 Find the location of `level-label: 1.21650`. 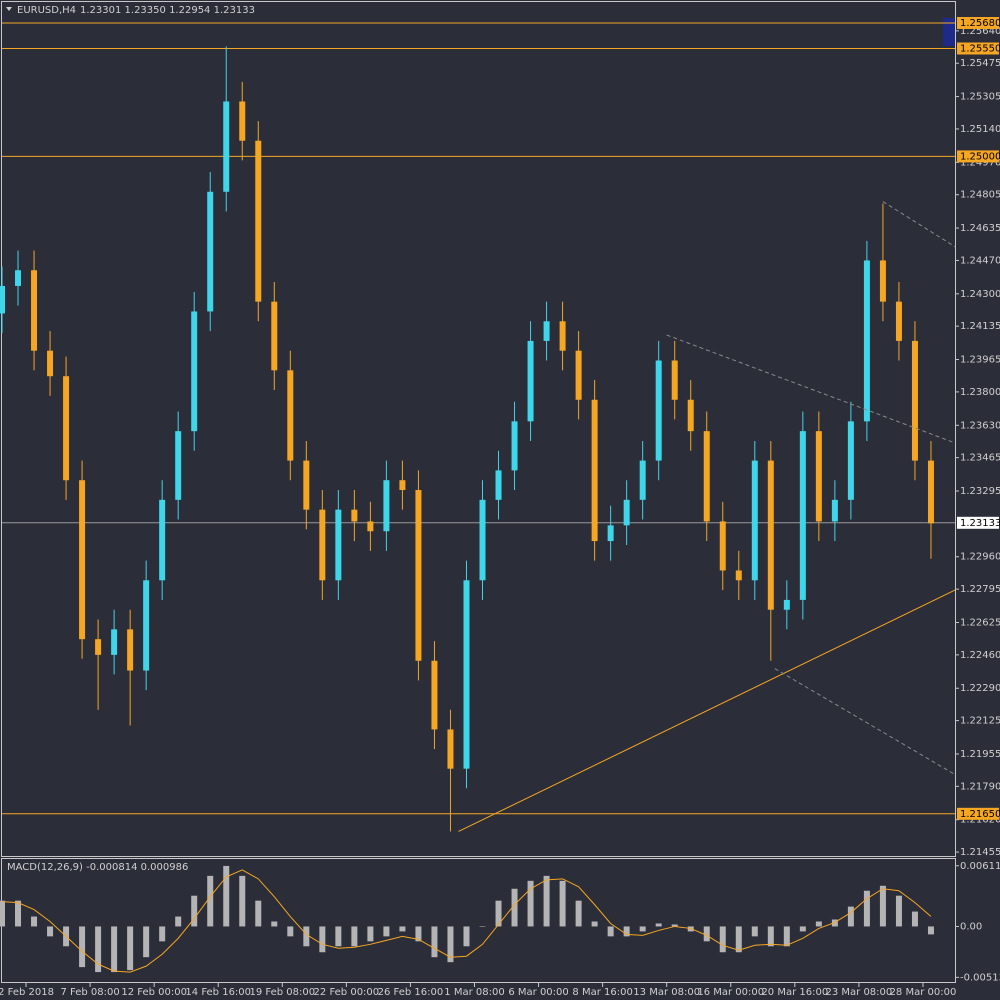

level-label: 1.21650 is located at coordinates (980, 814).